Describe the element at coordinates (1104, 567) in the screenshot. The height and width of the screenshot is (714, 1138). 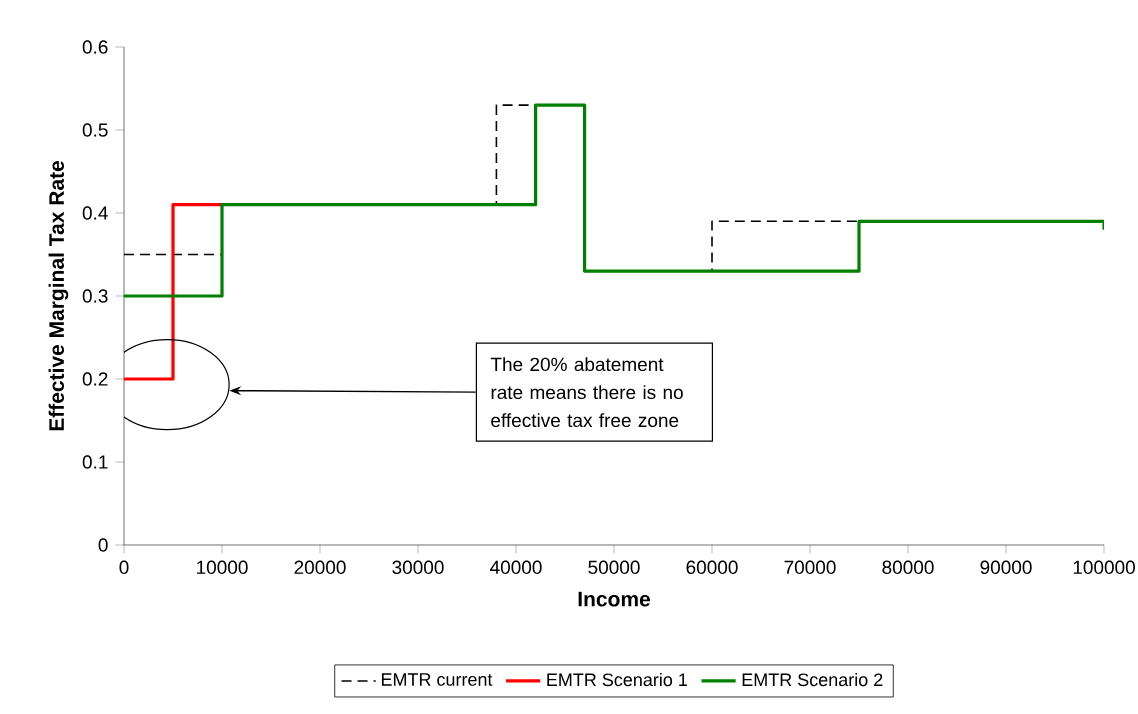
I see `x-tick-label: 100000` at that location.